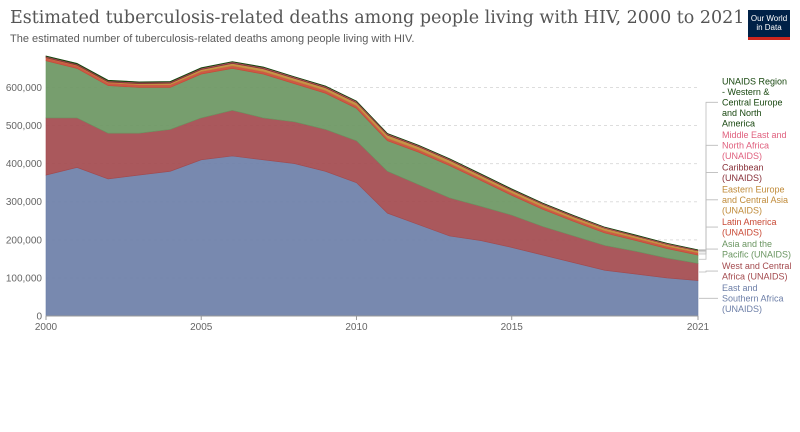  I want to click on x-tick-label: 2005, so click(201, 327).